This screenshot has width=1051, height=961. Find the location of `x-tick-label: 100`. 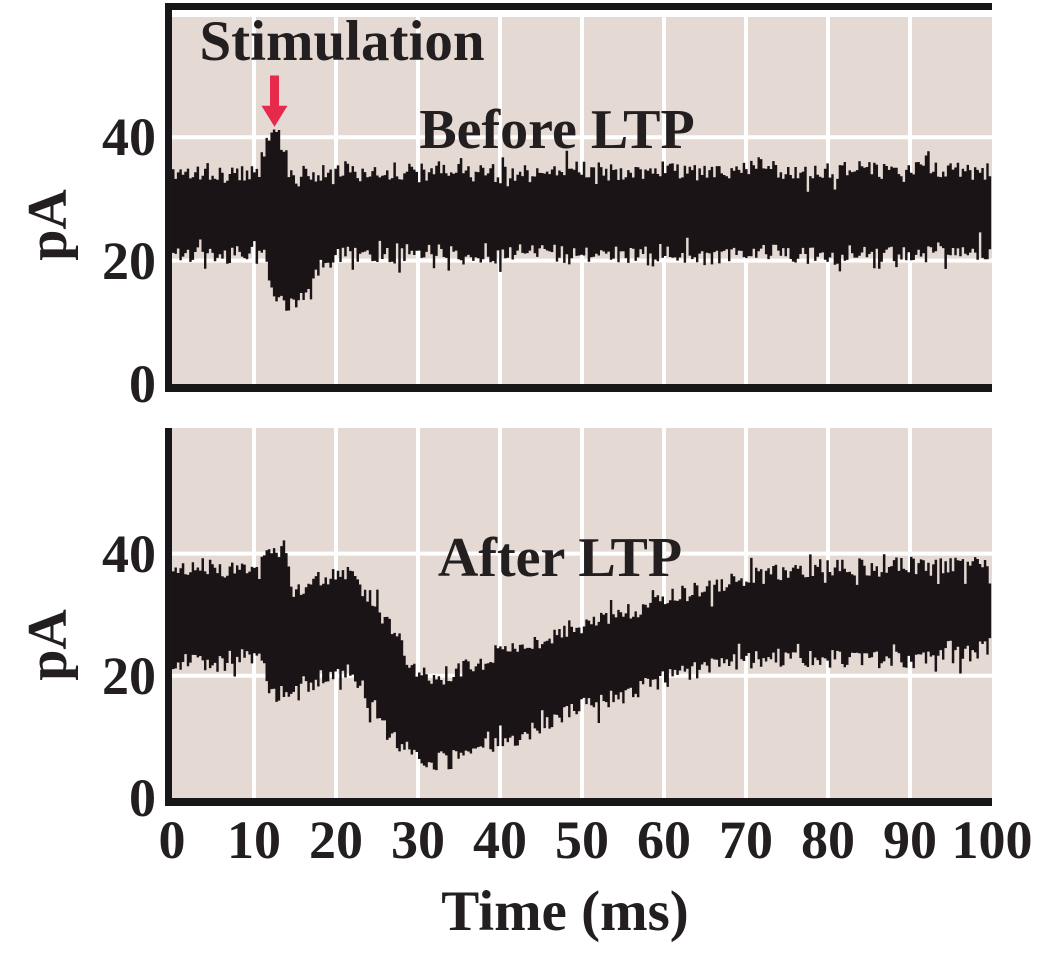

x-tick-label: 100 is located at coordinates (992, 840).